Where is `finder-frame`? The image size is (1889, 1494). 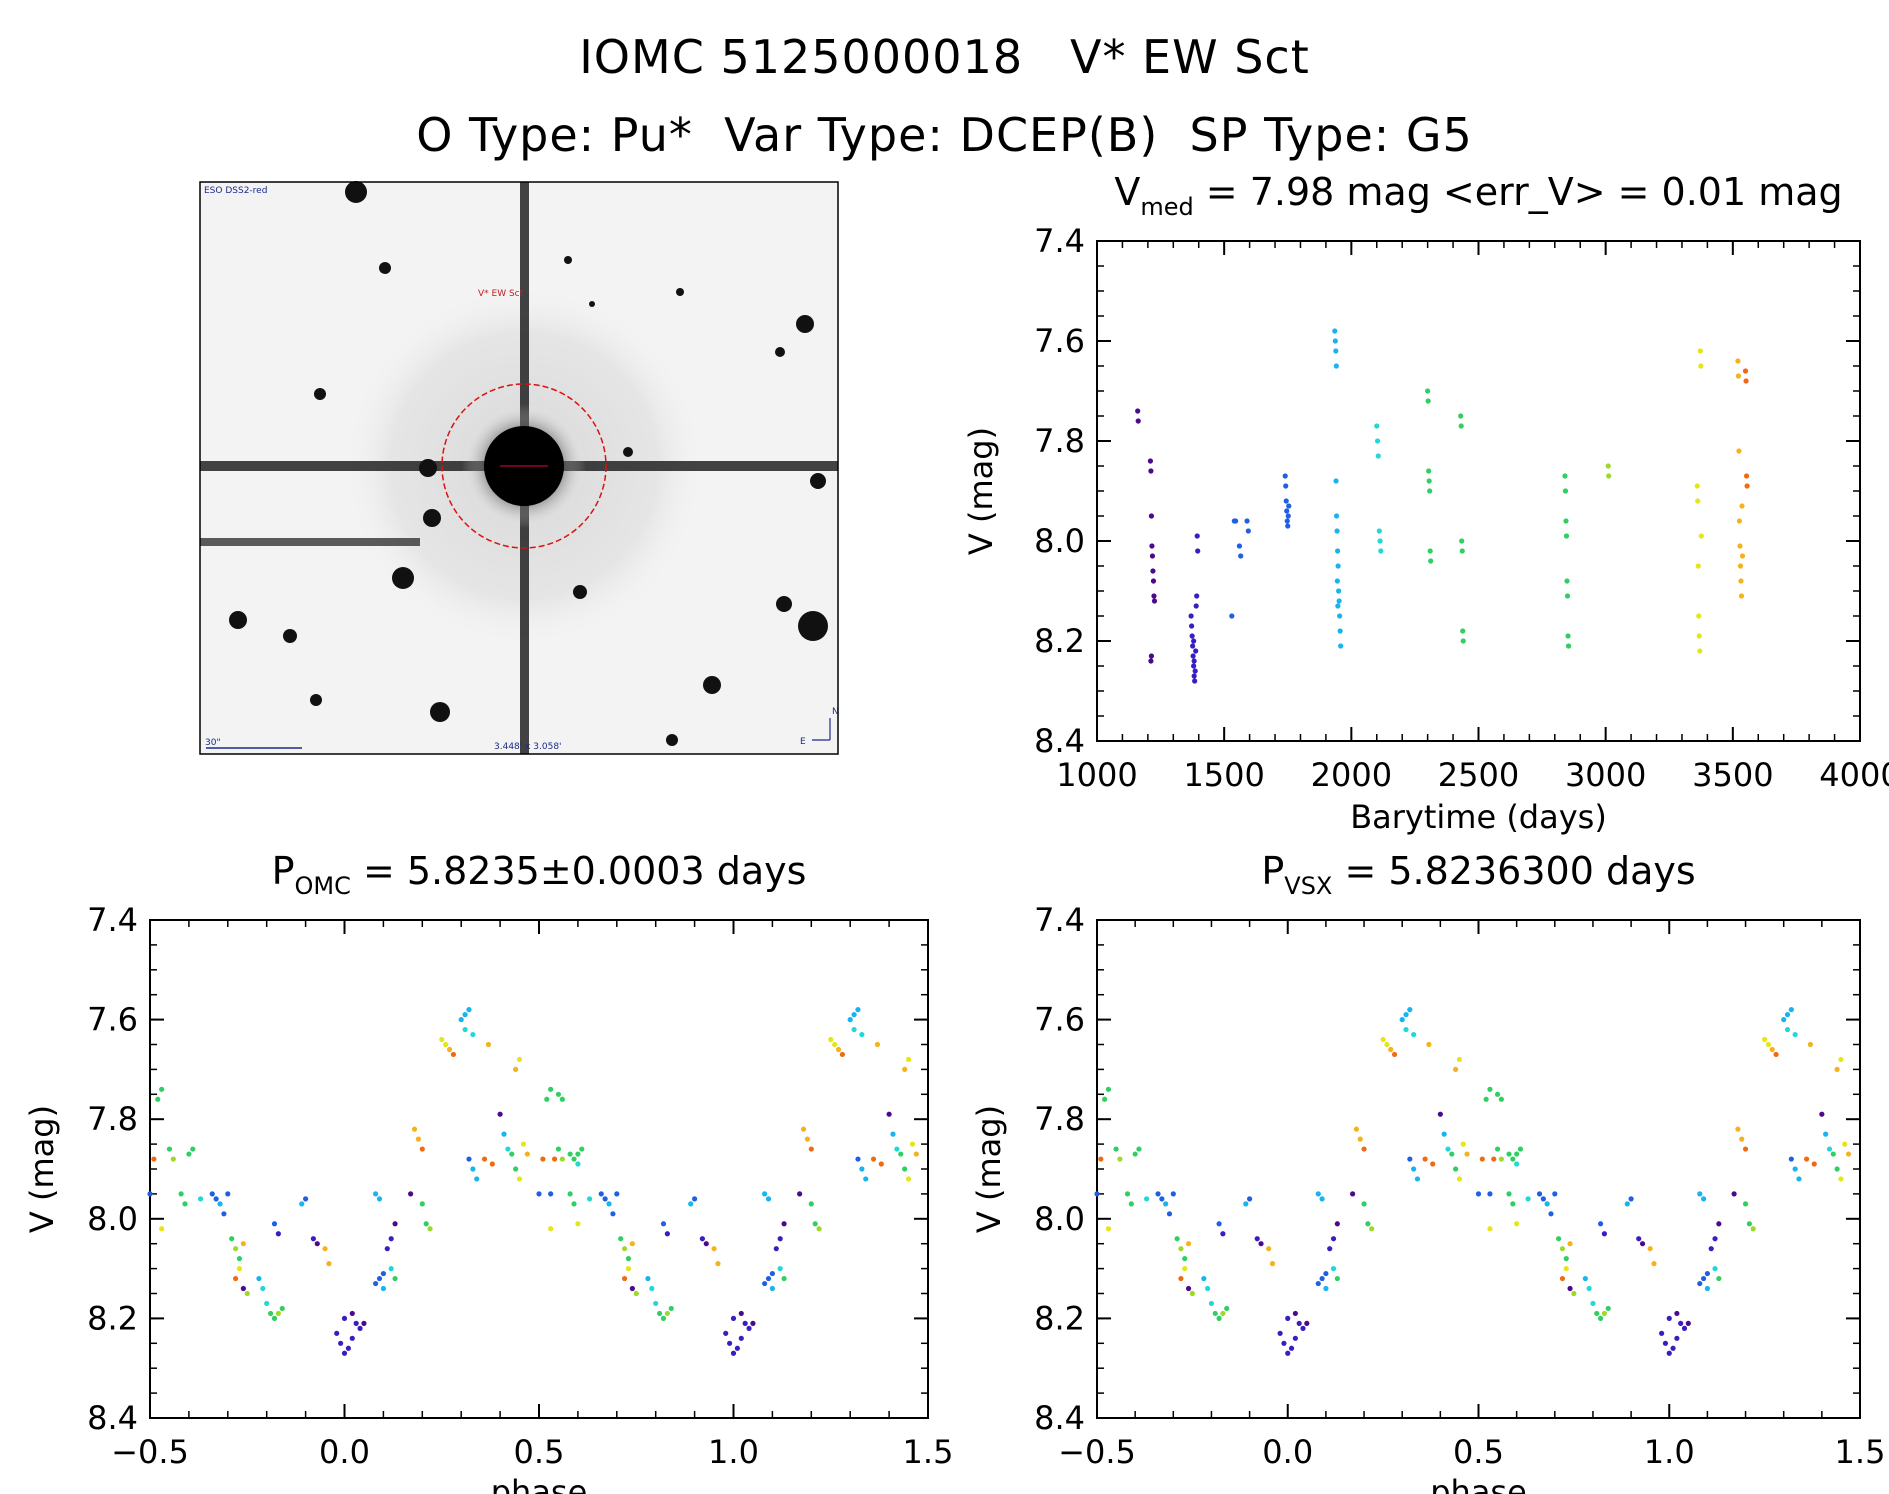 finder-frame is located at coordinates (519, 468).